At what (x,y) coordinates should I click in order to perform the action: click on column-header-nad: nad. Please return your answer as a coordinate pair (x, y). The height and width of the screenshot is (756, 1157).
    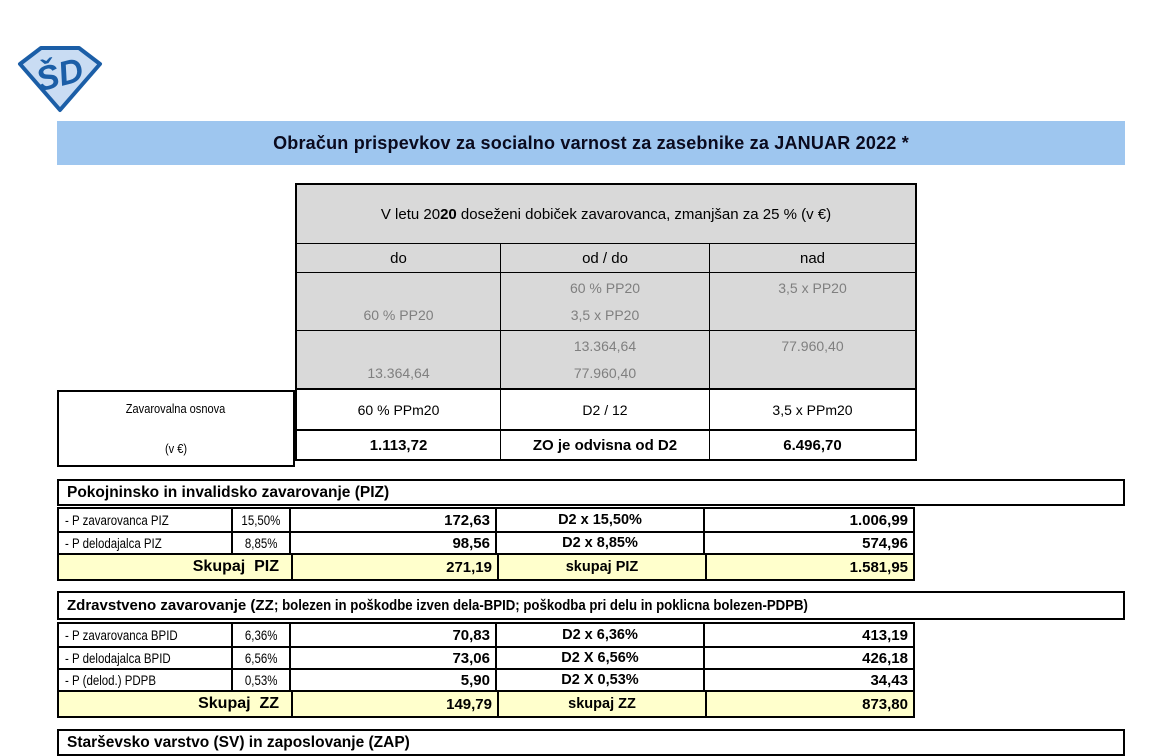
    Looking at the image, I should click on (812, 258).